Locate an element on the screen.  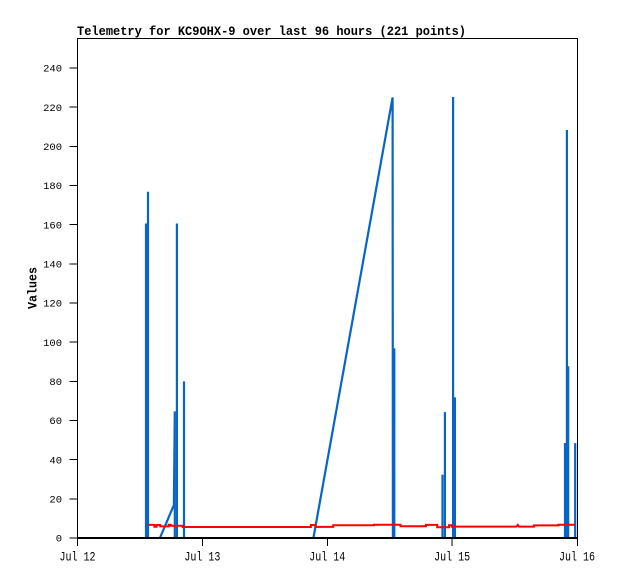
svg-text: 40 is located at coordinates (55, 461).